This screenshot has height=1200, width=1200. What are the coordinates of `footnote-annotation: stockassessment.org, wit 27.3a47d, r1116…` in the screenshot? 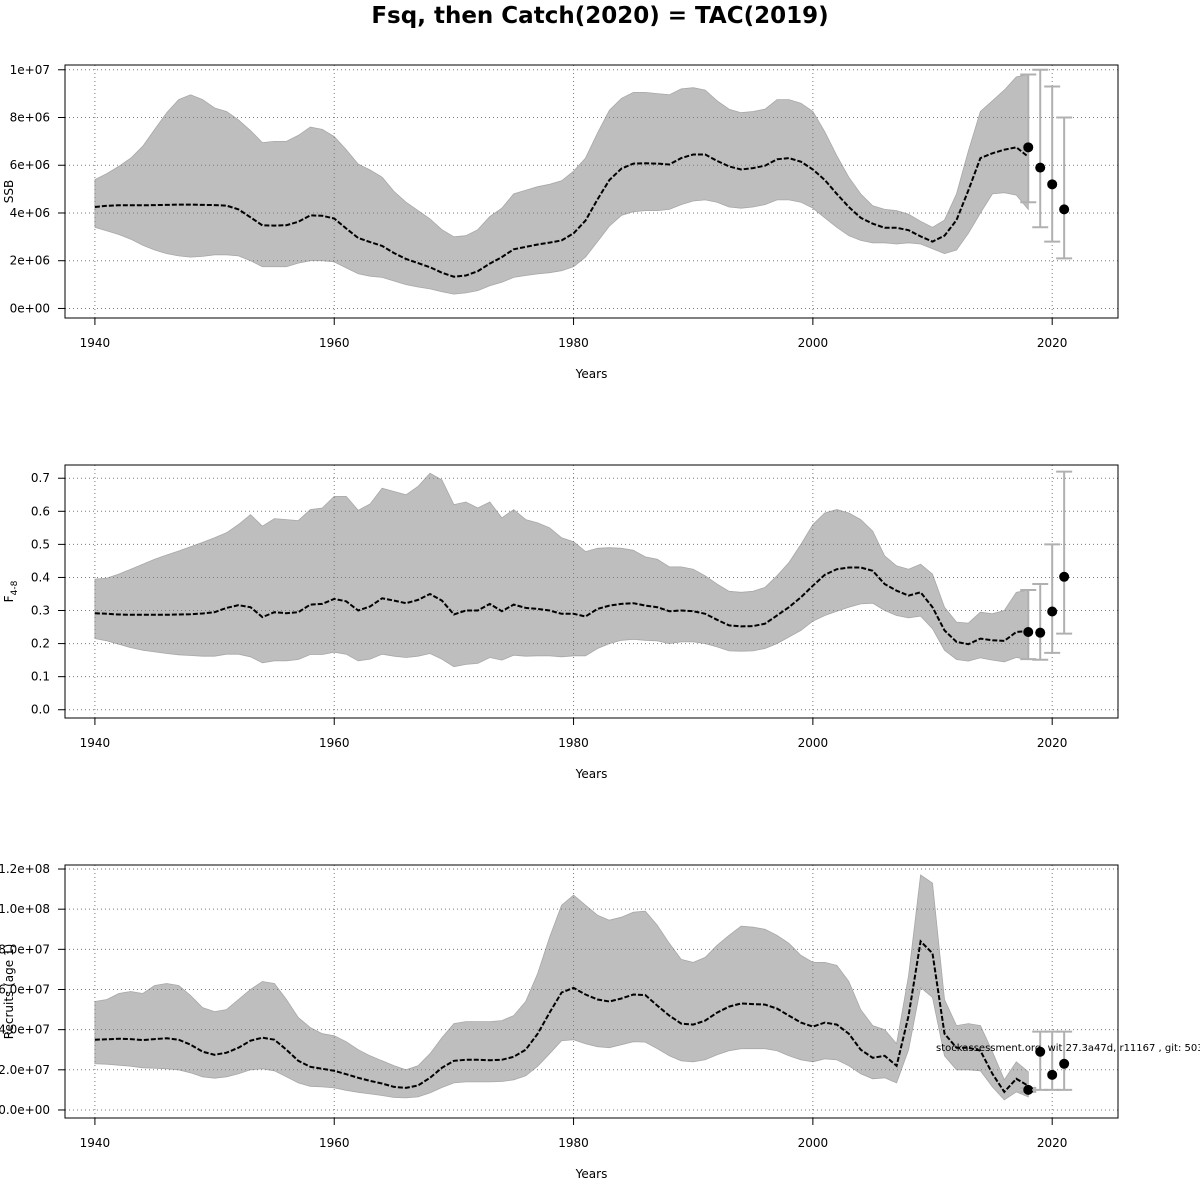 It's located at (1068, 1048).